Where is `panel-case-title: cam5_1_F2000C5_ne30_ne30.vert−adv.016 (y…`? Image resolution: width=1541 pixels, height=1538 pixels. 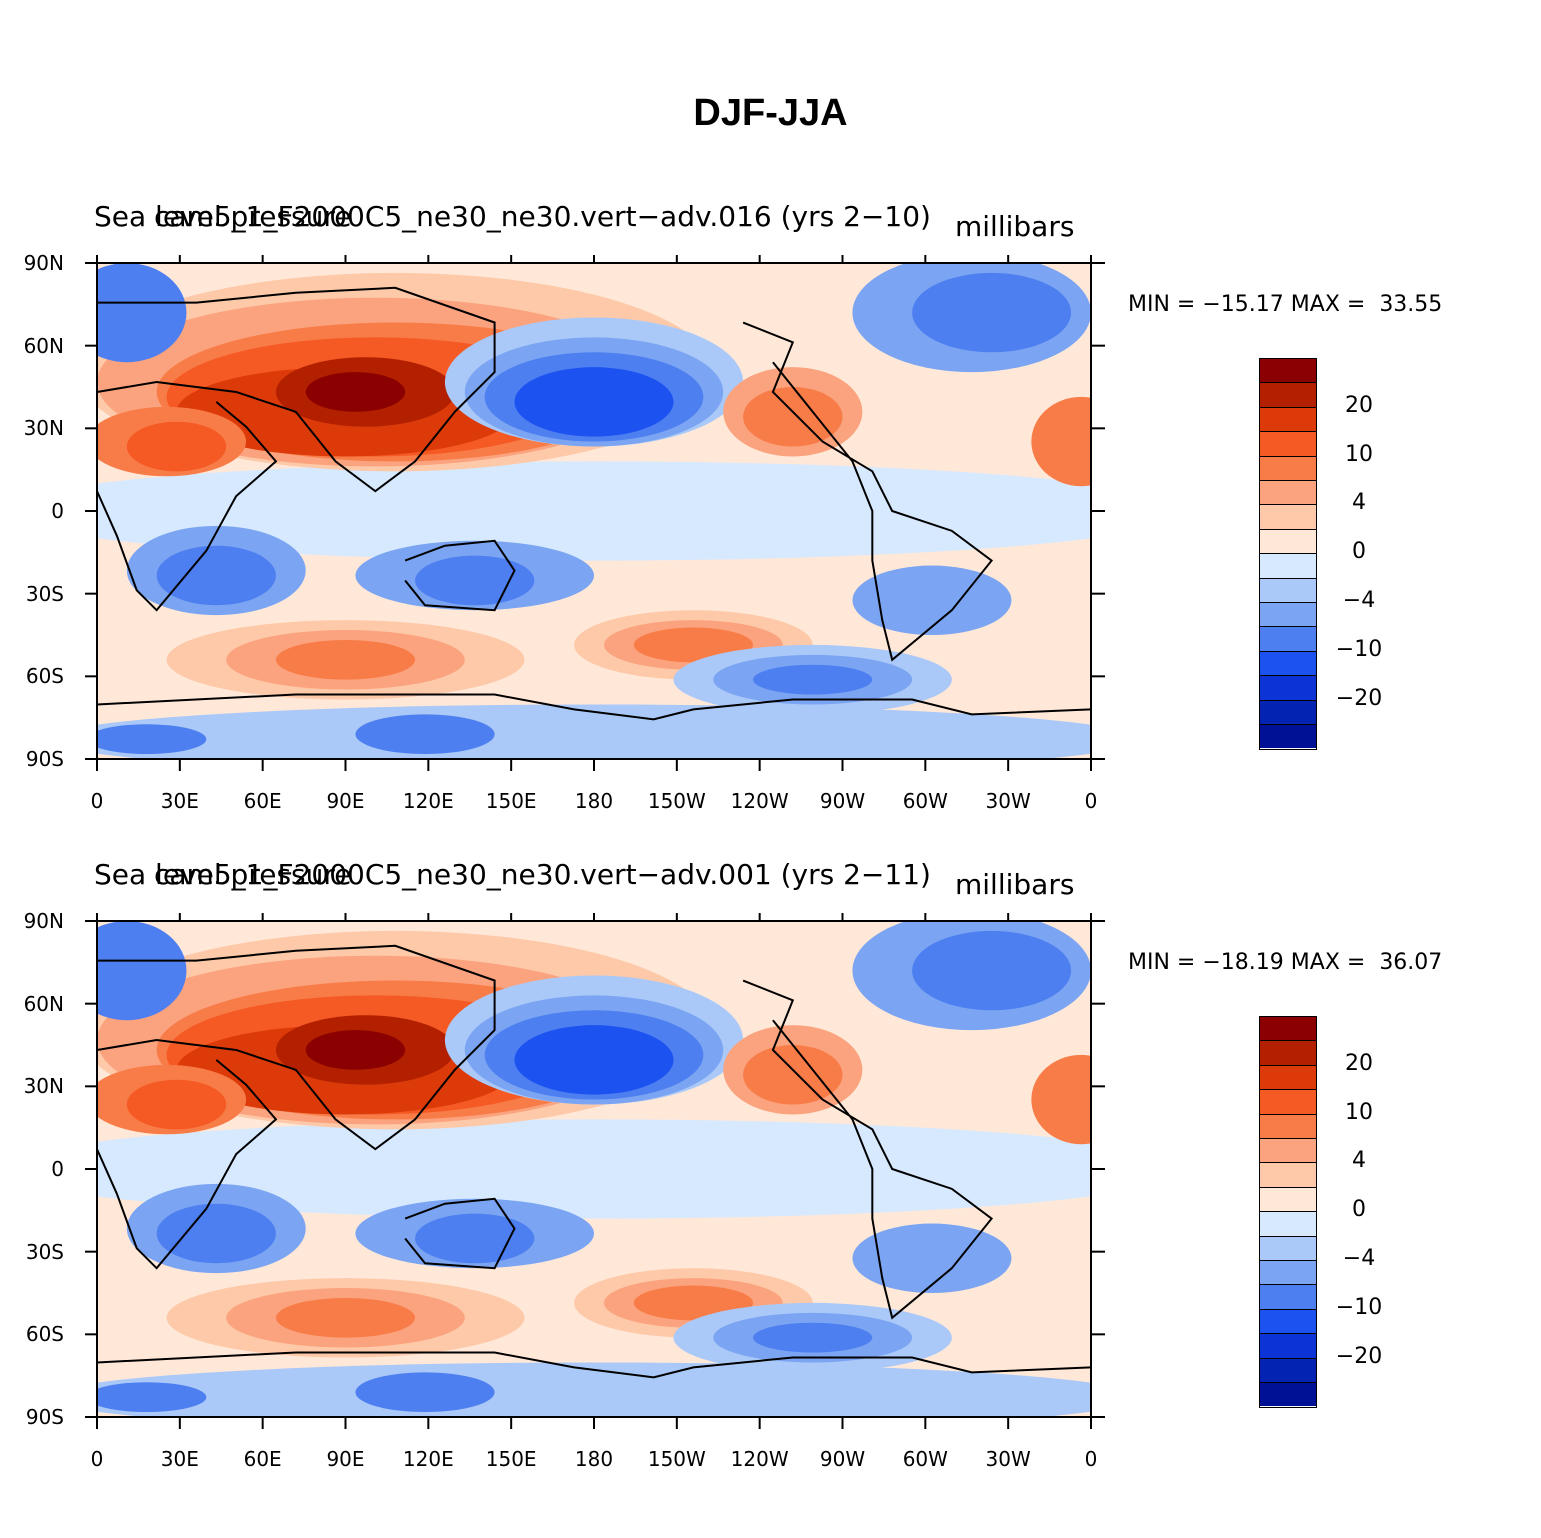 panel-case-title: cam5_1_F2000C5_ne30_ne30.vert−adv.016 (y… is located at coordinates (542, 216).